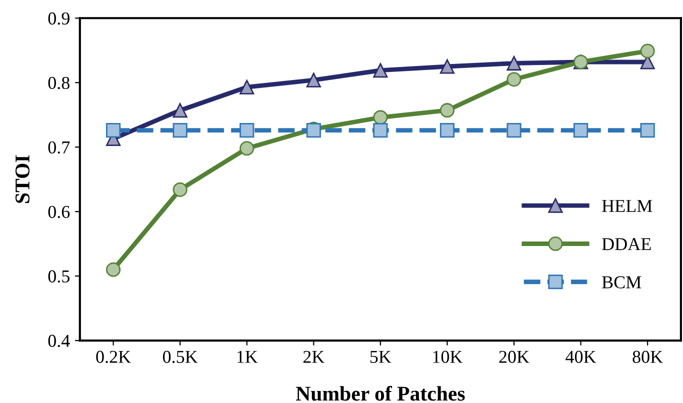  I want to click on x-tick-label: 80K, so click(647, 356).